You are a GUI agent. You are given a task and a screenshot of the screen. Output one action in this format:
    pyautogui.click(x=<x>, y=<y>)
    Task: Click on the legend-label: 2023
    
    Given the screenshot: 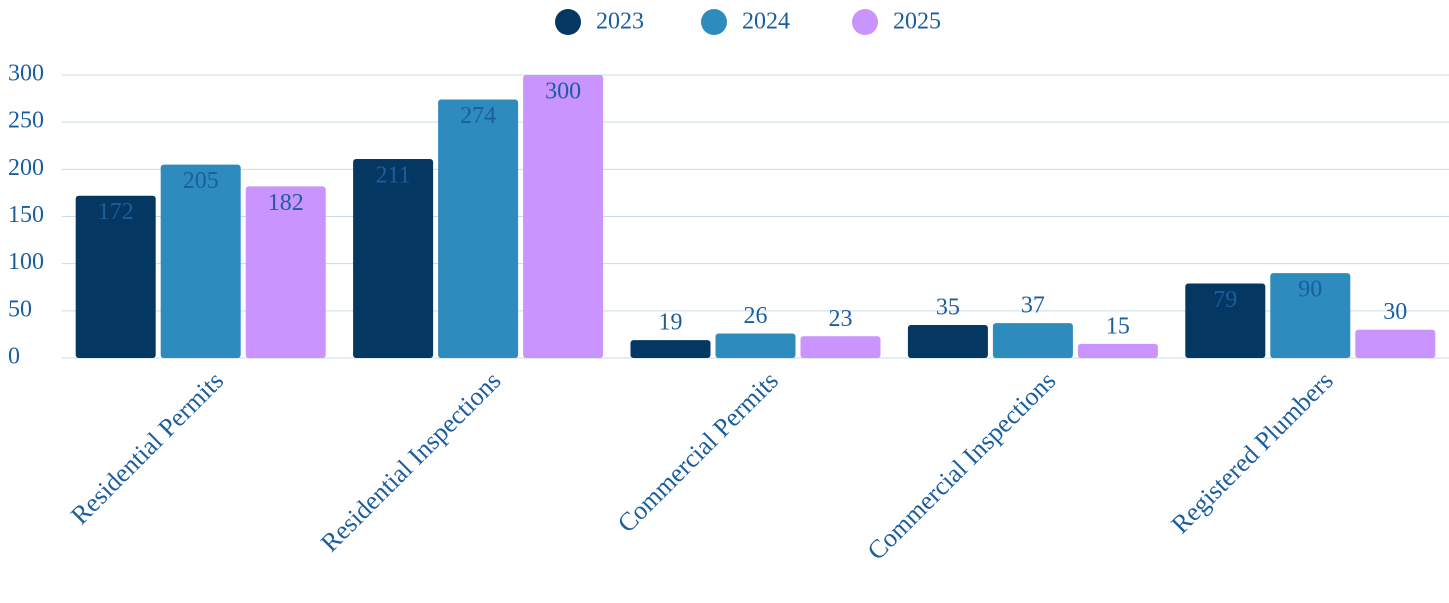 What is the action you would take?
    pyautogui.click(x=620, y=22)
    